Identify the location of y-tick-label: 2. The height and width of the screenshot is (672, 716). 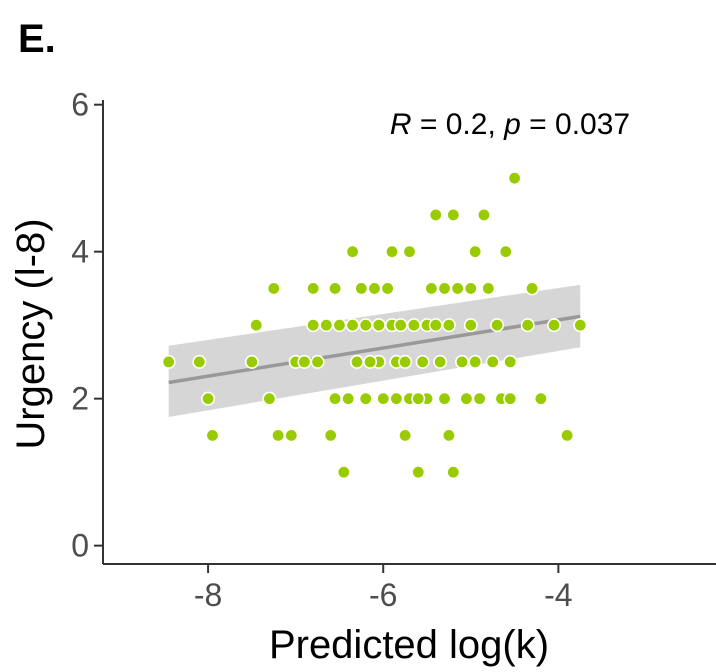
(80, 399).